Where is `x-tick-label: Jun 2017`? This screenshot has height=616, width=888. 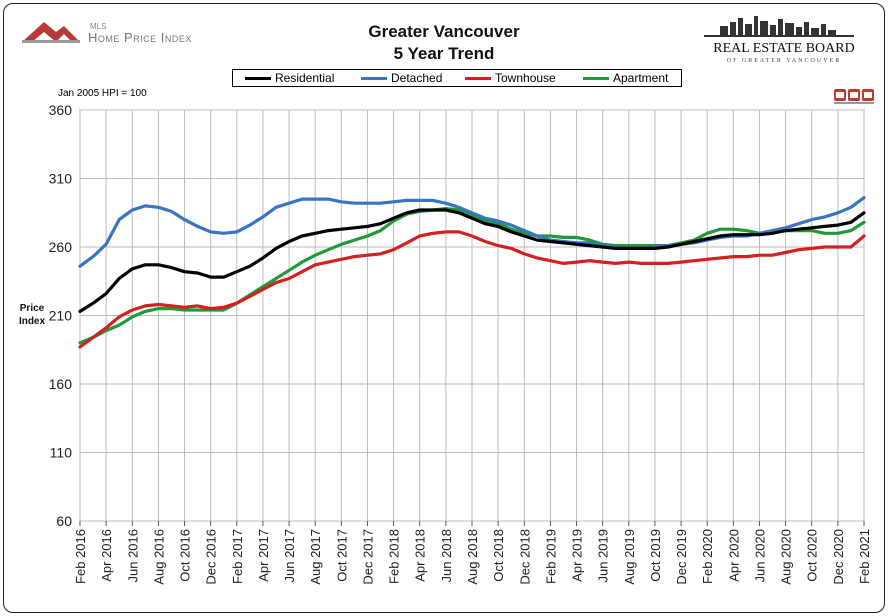
x-tick-label: Jun 2017 is located at coordinates (289, 556).